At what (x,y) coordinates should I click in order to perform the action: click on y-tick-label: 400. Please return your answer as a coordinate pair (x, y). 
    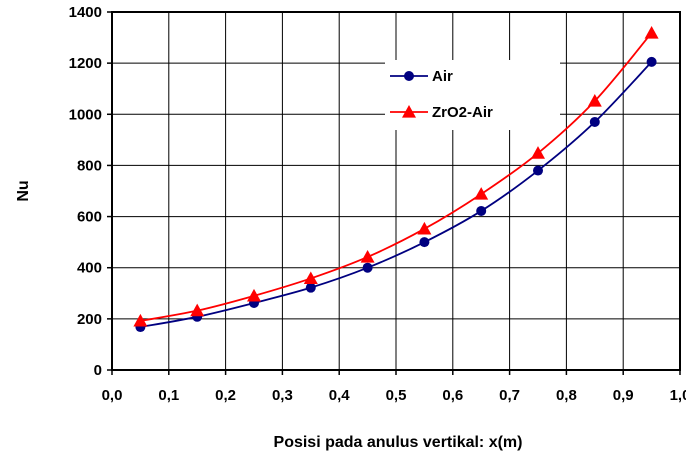
    Looking at the image, I should click on (89, 268).